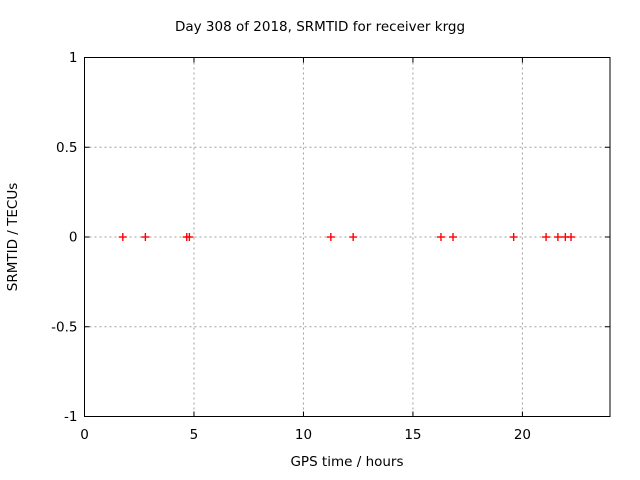  What do you see at coordinates (64, 327) in the screenshot?
I see `y-tick-label: -0.5` at bounding box center [64, 327].